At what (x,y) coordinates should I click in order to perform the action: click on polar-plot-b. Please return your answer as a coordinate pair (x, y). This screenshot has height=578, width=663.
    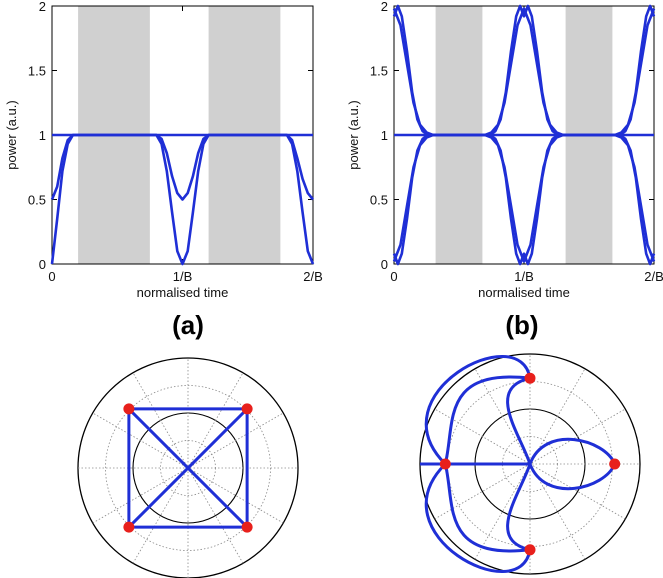
    Looking at the image, I should click on (530, 464).